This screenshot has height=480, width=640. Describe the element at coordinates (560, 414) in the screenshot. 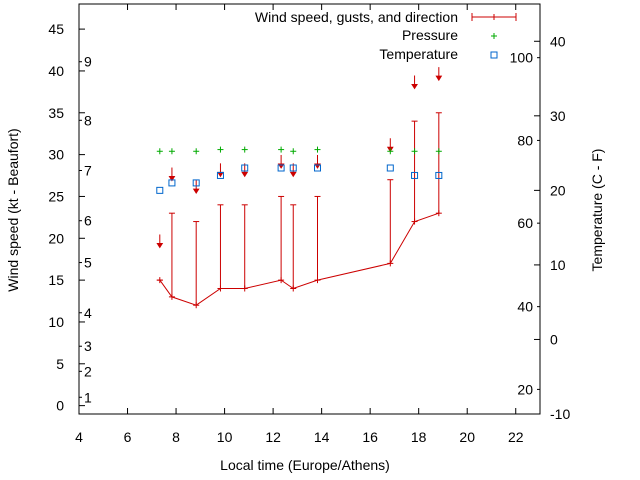

I see `y2-tick-label: -10` at that location.